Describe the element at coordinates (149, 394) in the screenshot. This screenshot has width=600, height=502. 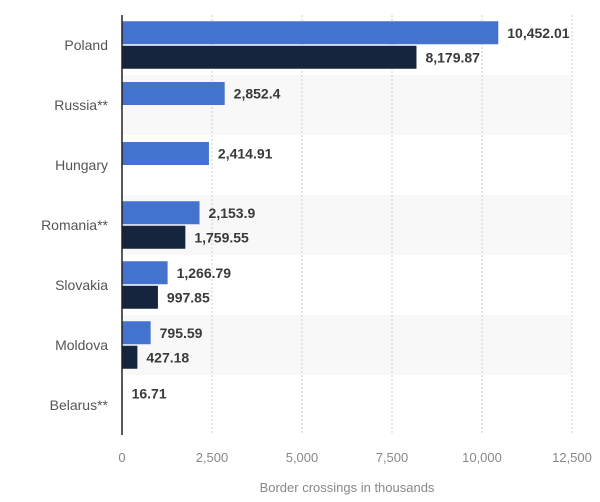
I see `data-label: 16.71` at that location.